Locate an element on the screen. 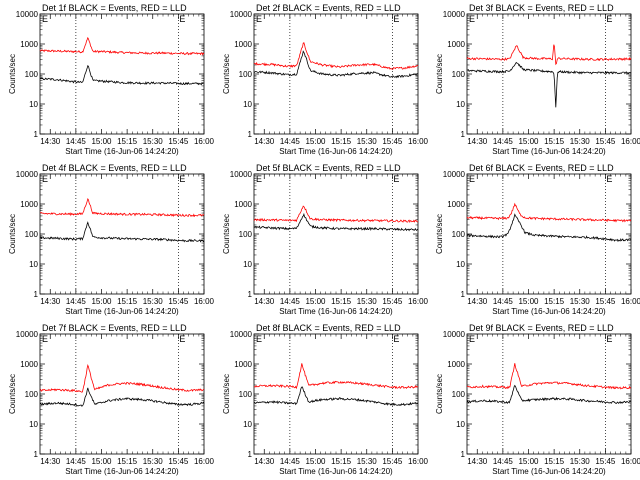 The height and width of the screenshot is (480, 640). panel-title: Det 5f BLACK = Events, RED = LLD is located at coordinates (328, 168).